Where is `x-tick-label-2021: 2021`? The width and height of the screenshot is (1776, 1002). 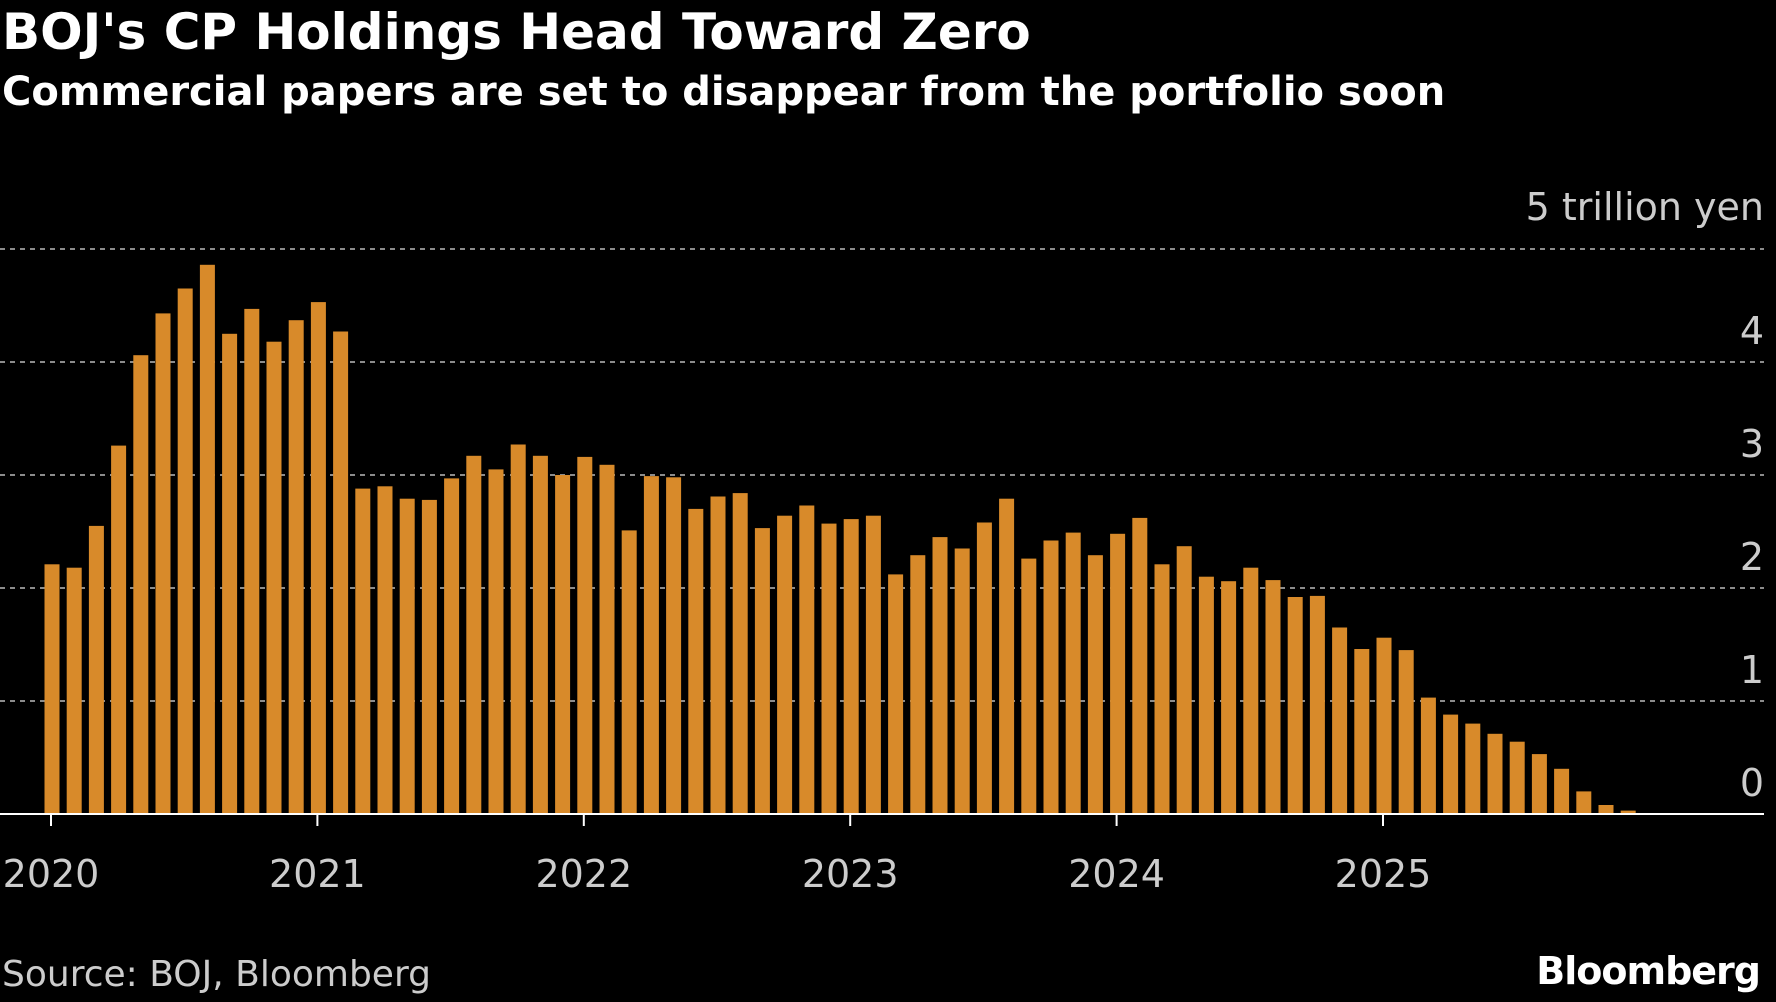 x-tick-label-2021: 2021 is located at coordinates (317, 874).